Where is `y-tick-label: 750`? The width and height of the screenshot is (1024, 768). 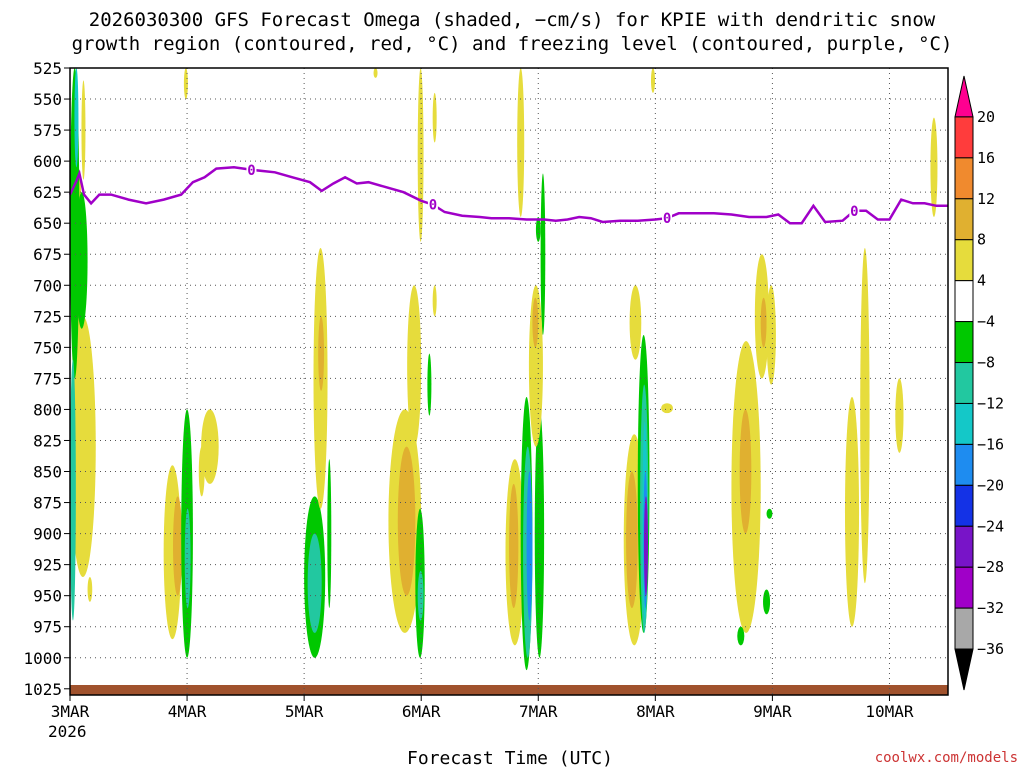 y-tick-label: 750 is located at coordinates (47, 347).